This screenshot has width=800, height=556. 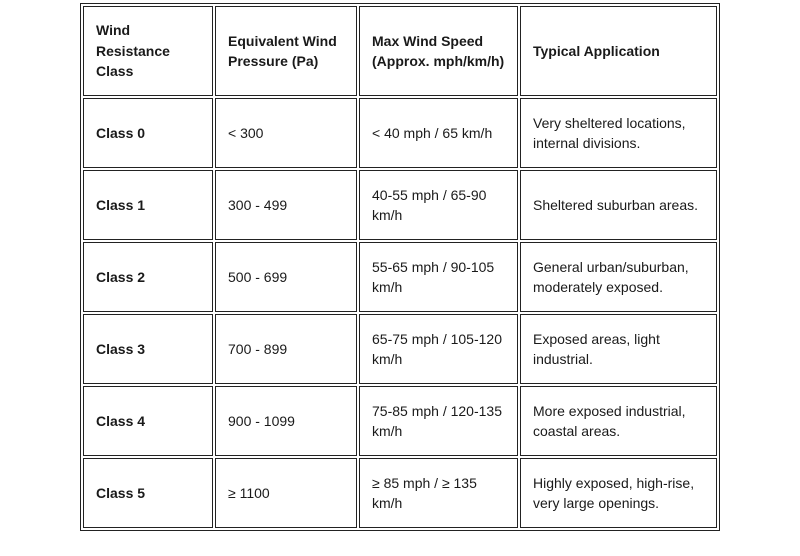 What do you see at coordinates (286, 349) in the screenshot?
I see `pressure-cell: 700 - 899` at bounding box center [286, 349].